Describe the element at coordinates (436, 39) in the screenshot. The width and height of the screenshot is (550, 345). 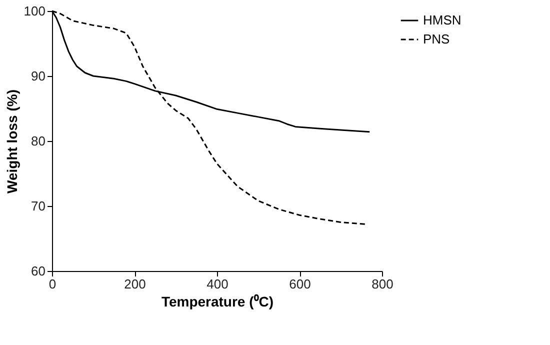
I see `legend-label: PNS` at that location.